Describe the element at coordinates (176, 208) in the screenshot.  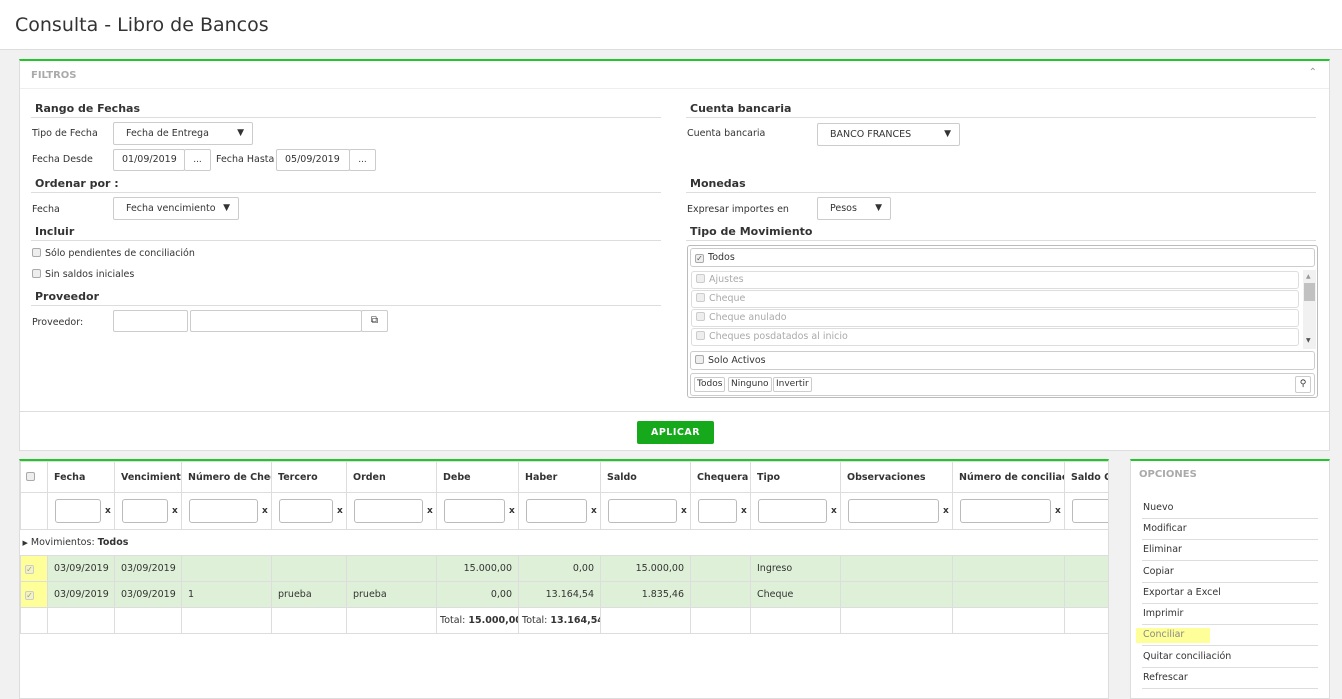
I see `ordenar-select: Fecha vencimiento ▼` at that location.